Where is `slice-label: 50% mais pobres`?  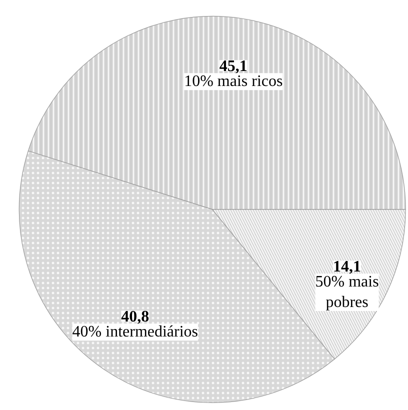 slice-label: 50% mais pobres is located at coordinates (347, 293).